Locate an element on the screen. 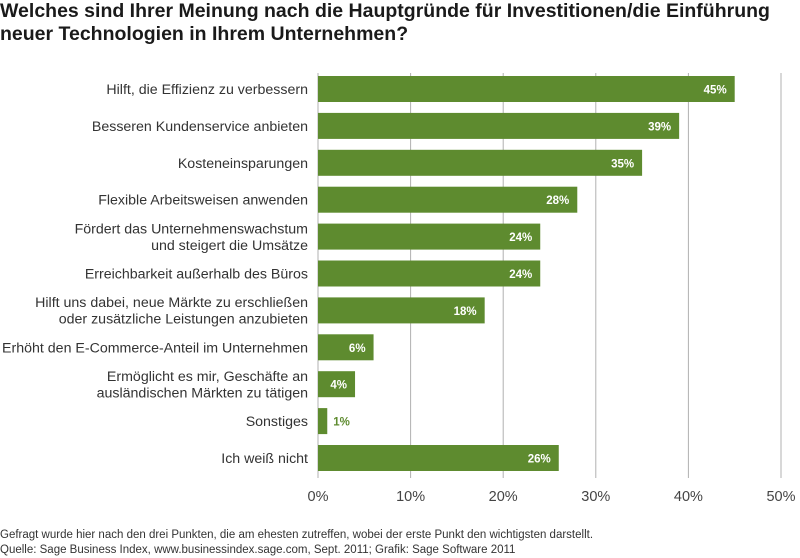 Image resolution: width=800 pixels, height=558 pixels. x-tick-label: 40% is located at coordinates (688, 497).